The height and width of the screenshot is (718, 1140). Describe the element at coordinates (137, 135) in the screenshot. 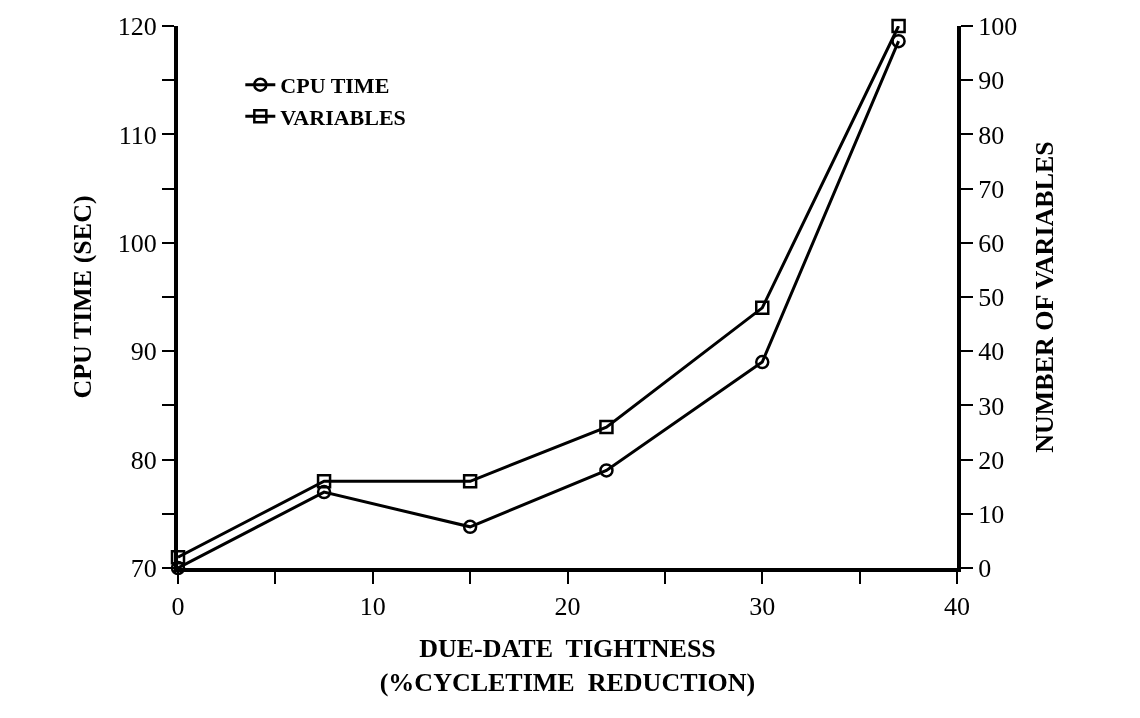

I see `y-tick-label: 110` at that location.